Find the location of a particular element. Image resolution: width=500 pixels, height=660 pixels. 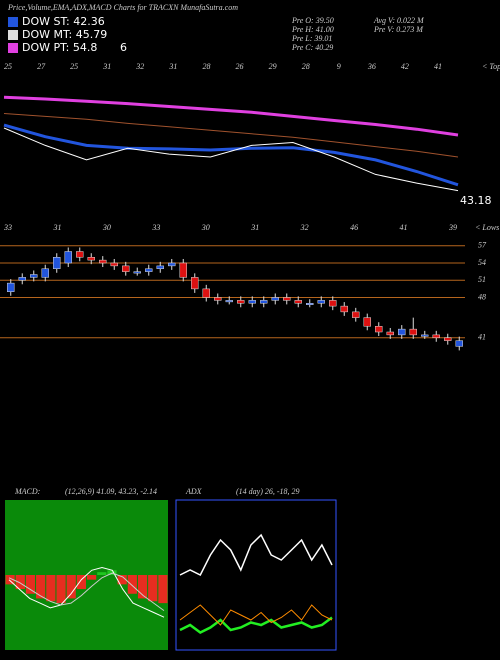

top-label: 27 is located at coordinates (41, 66).